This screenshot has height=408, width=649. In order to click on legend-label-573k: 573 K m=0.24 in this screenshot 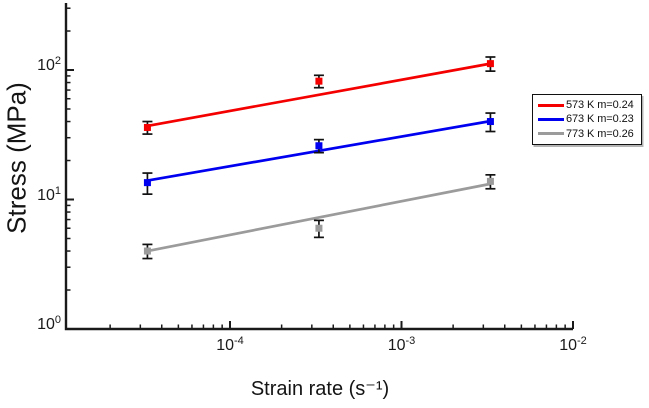, I will do `click(600, 105)`.